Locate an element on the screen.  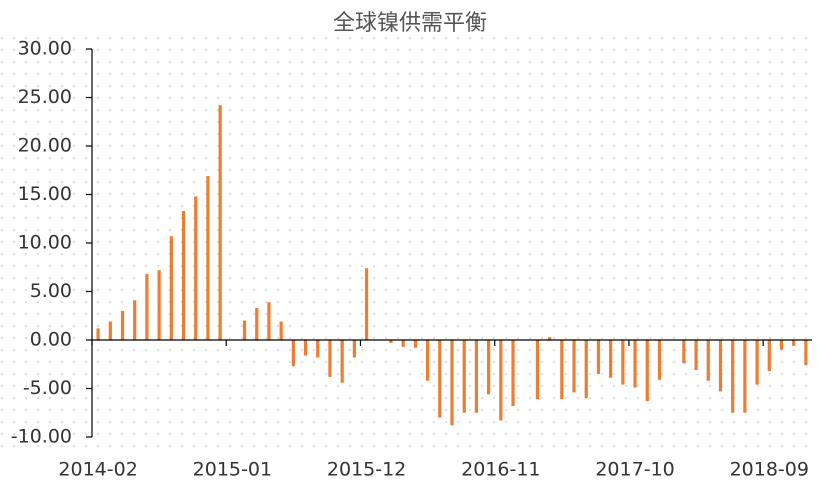
y-tick-label: 5.00 is located at coordinates (51, 291).